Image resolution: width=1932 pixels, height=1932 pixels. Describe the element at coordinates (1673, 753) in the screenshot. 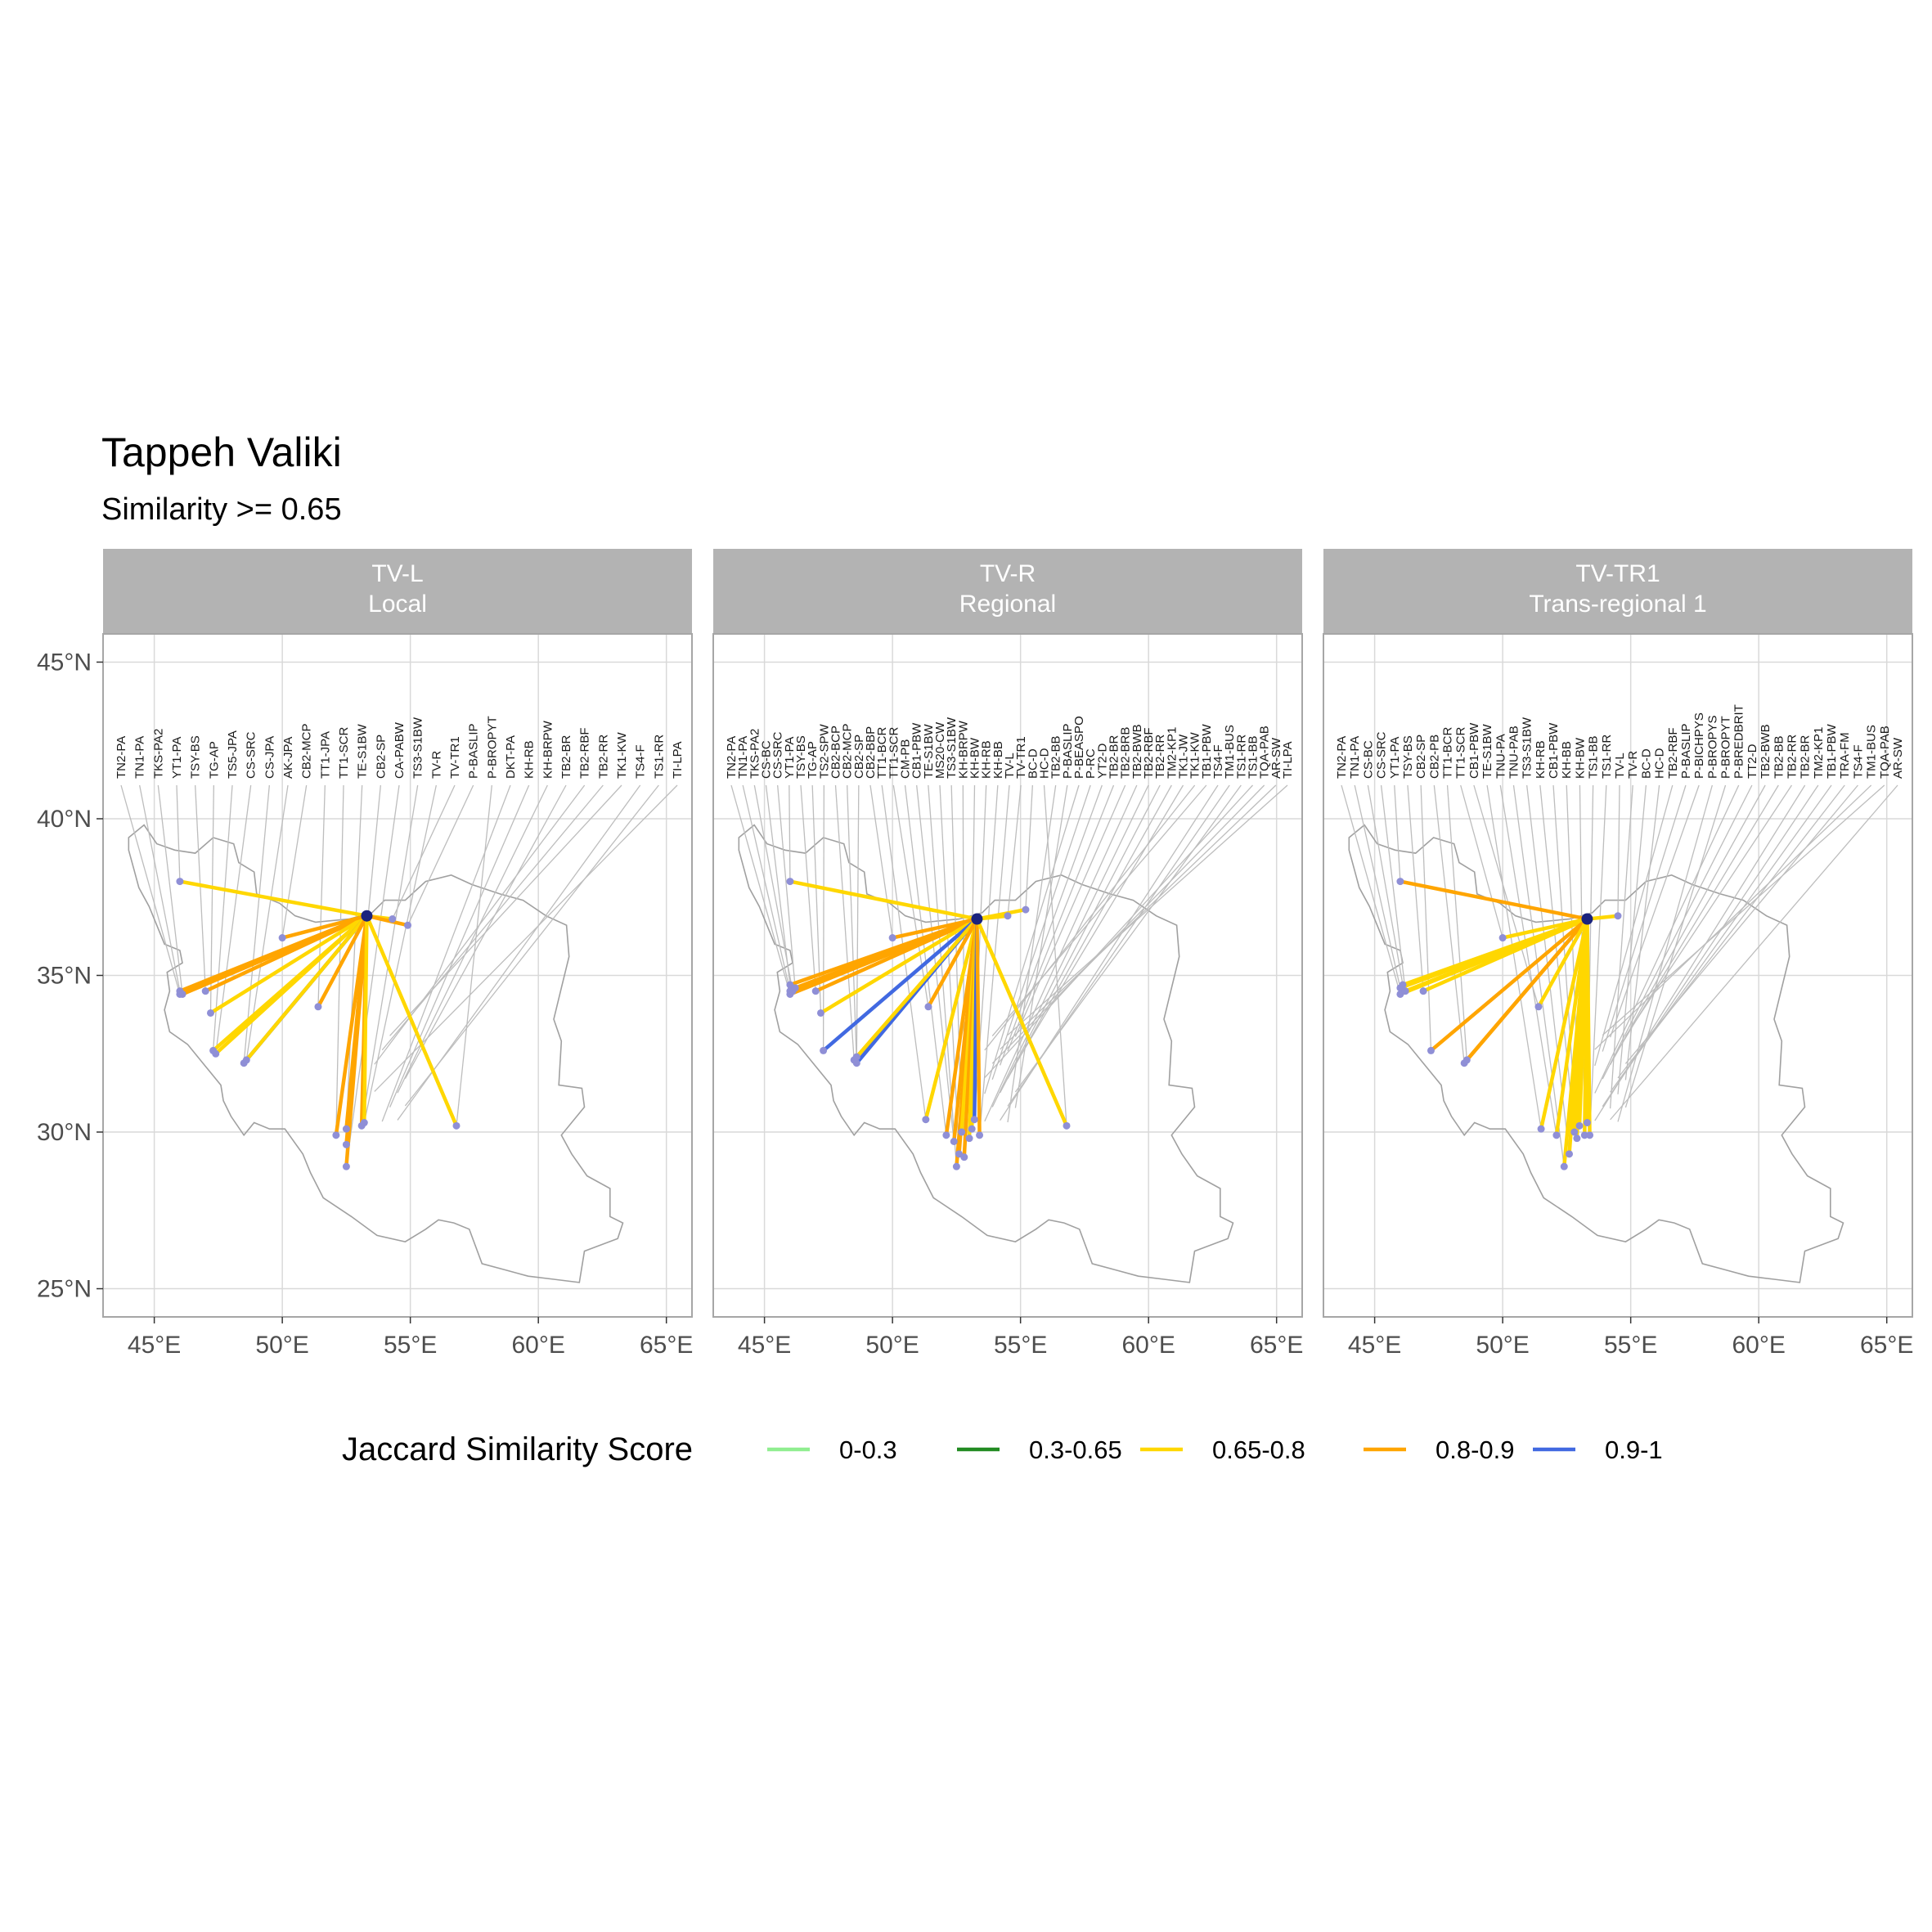

I see `site-label: TB2-RBF` at that location.